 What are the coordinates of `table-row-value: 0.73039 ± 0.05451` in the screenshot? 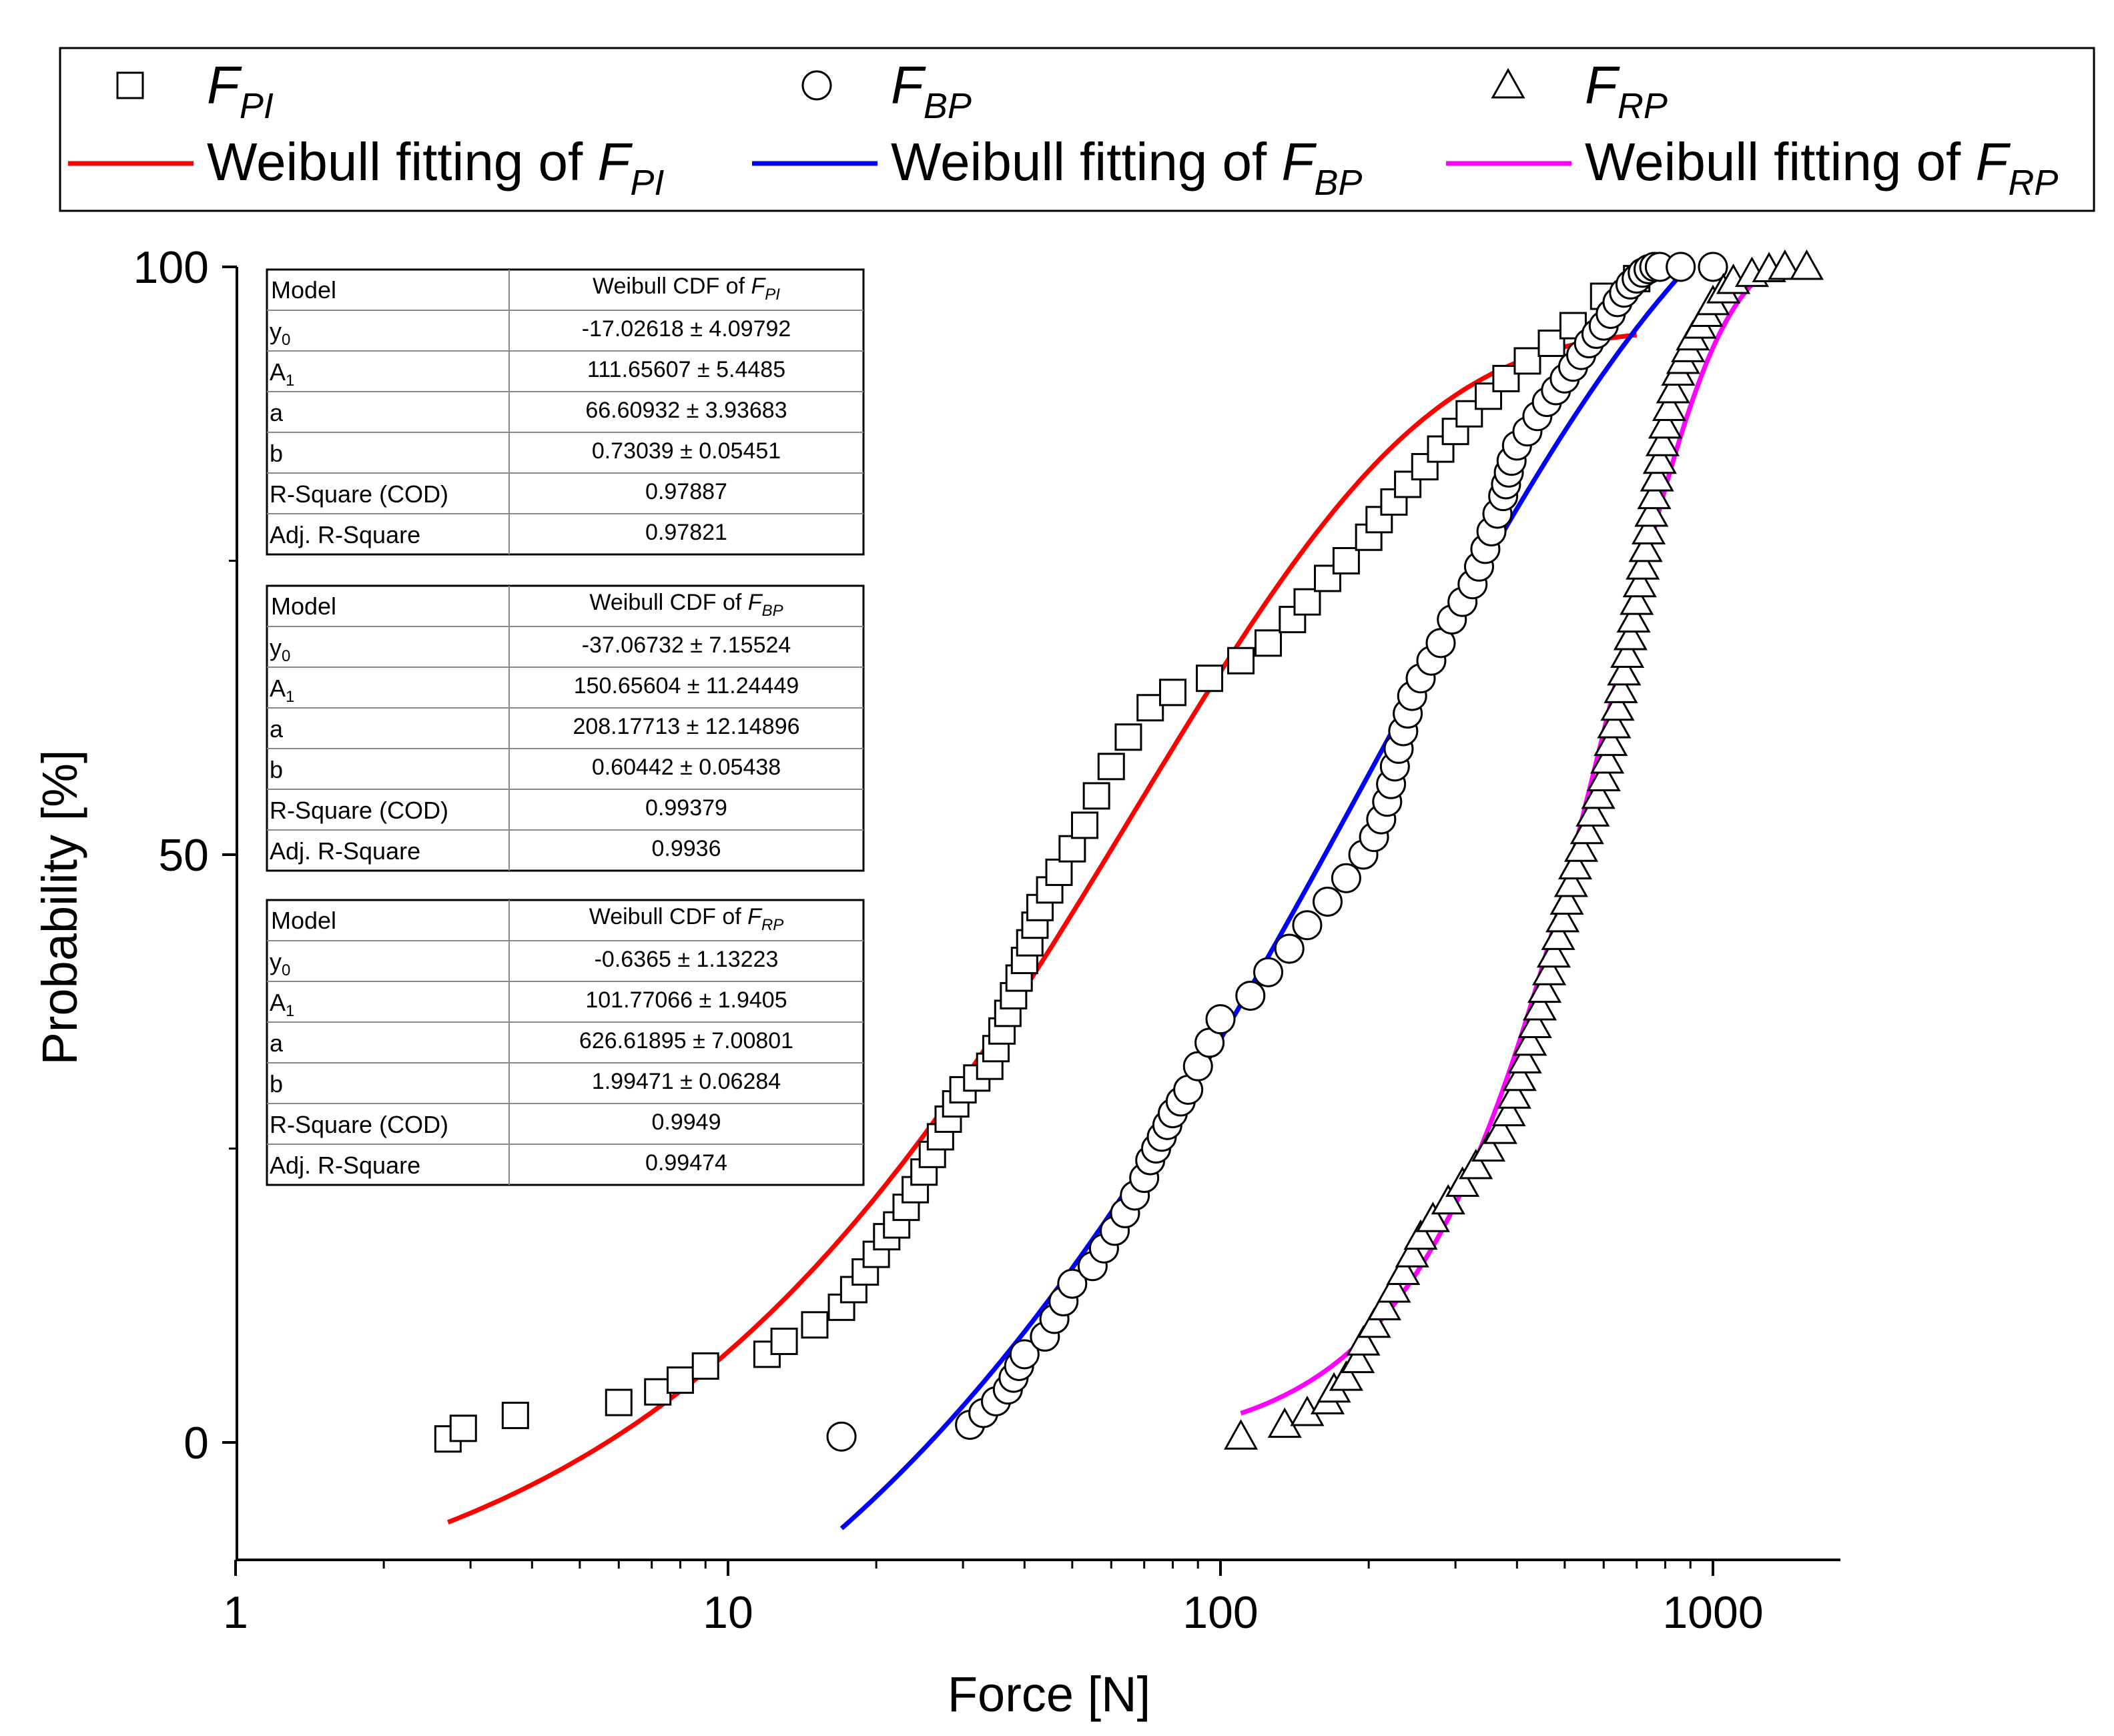 It's located at (686, 451).